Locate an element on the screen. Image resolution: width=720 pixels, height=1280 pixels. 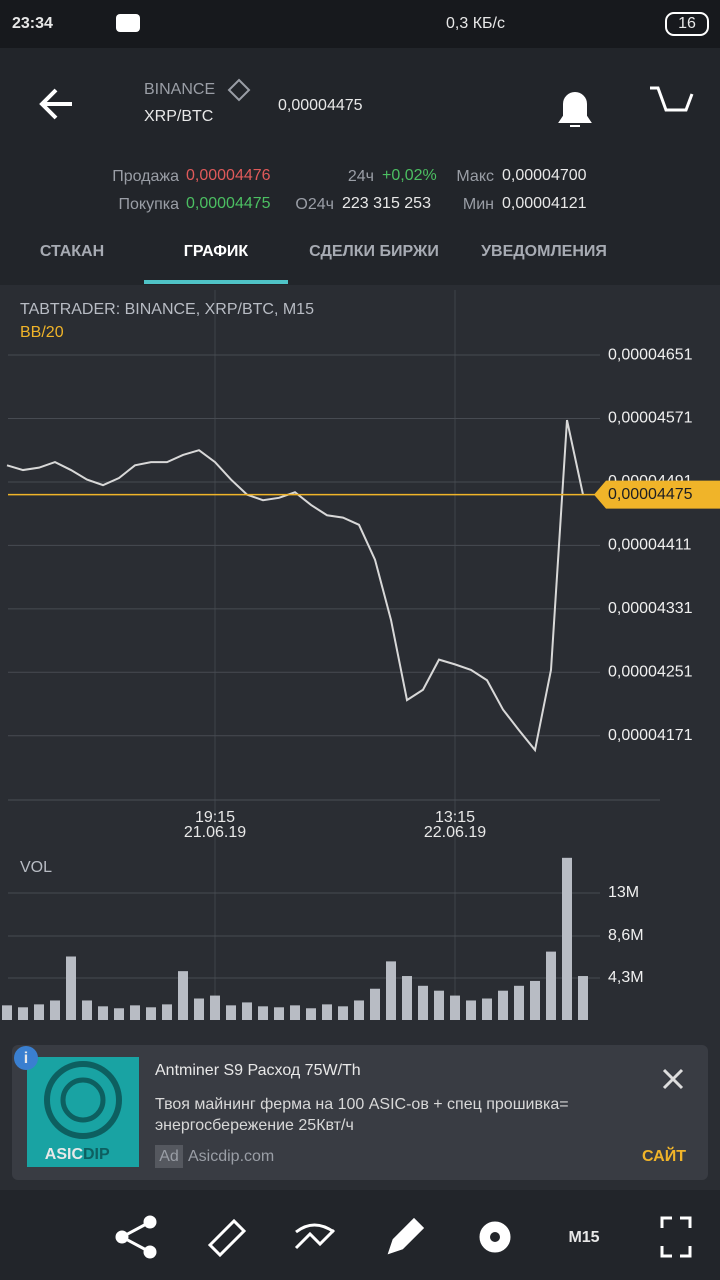
y-tick-label: 0,00004331 is located at coordinates (650, 608).